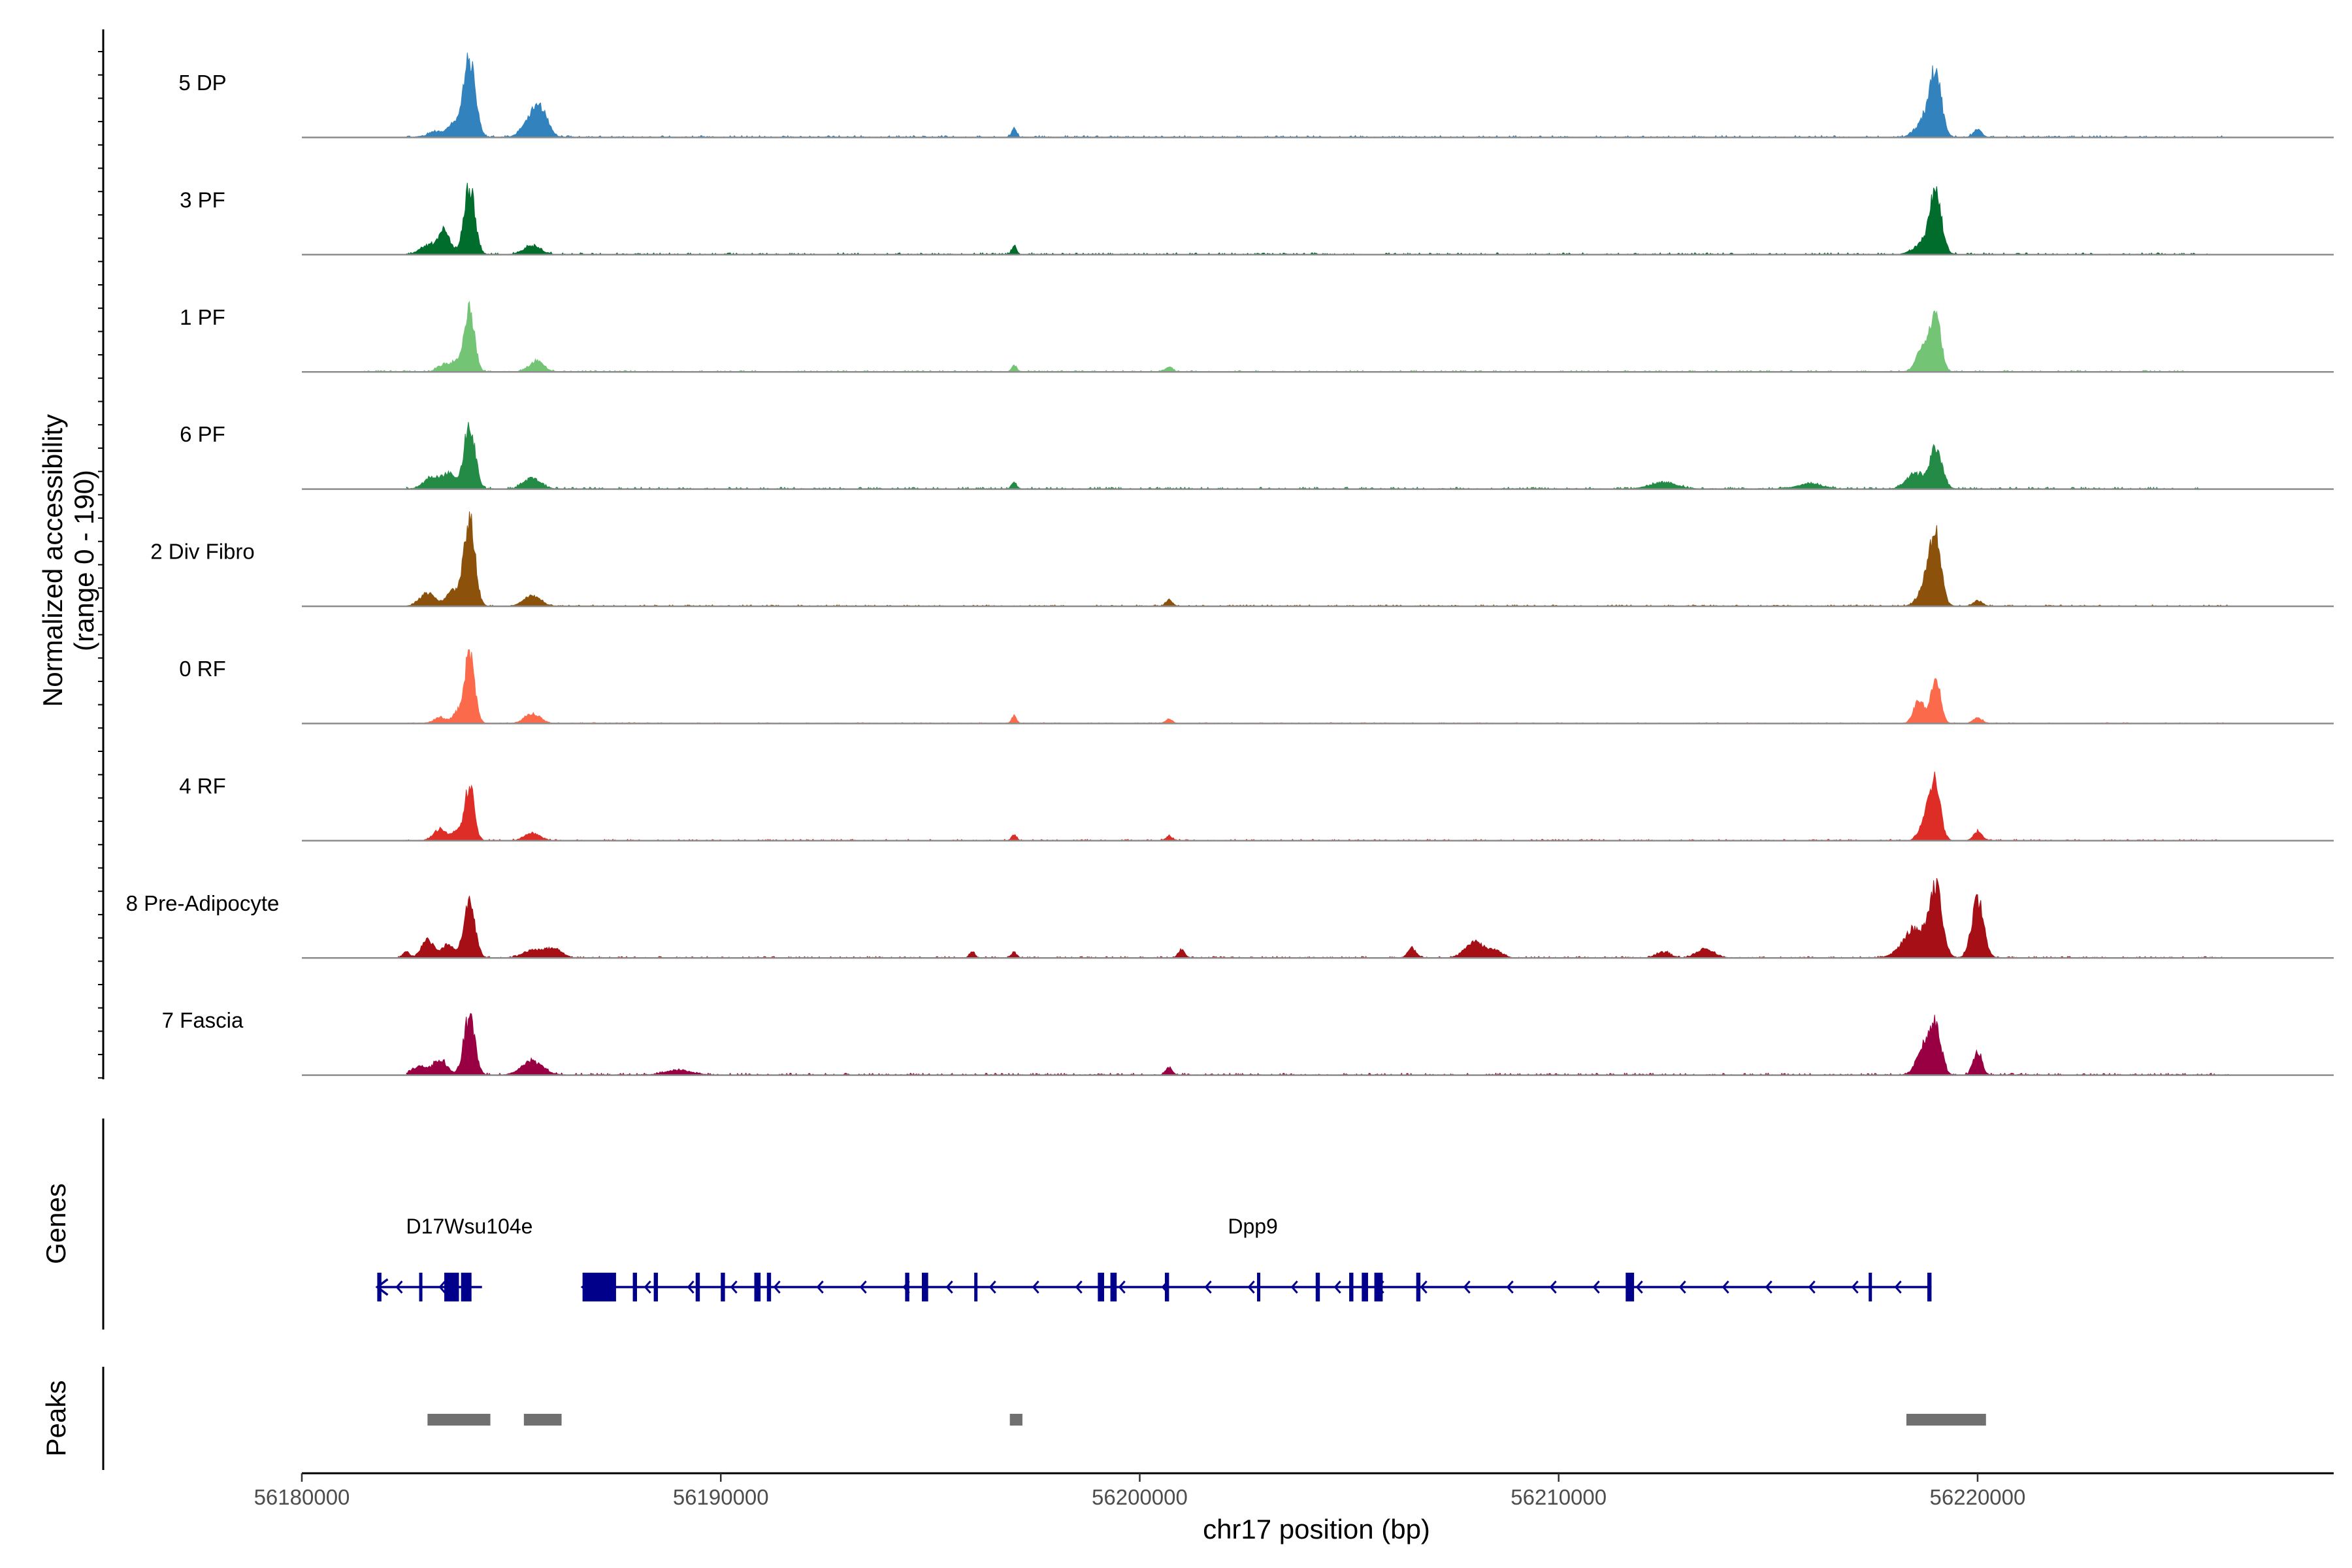 The image size is (2352, 1568). I want to click on track-4-rf: 4 RF, so click(1256, 807).